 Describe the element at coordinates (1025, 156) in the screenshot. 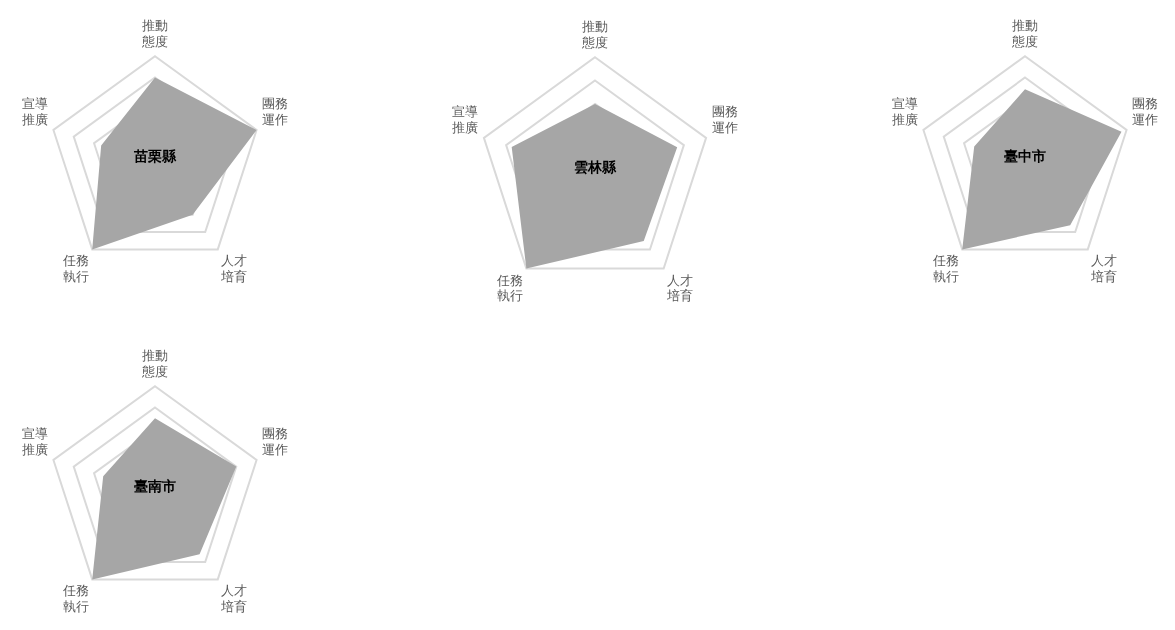

I see `text: 臺中市` at that location.